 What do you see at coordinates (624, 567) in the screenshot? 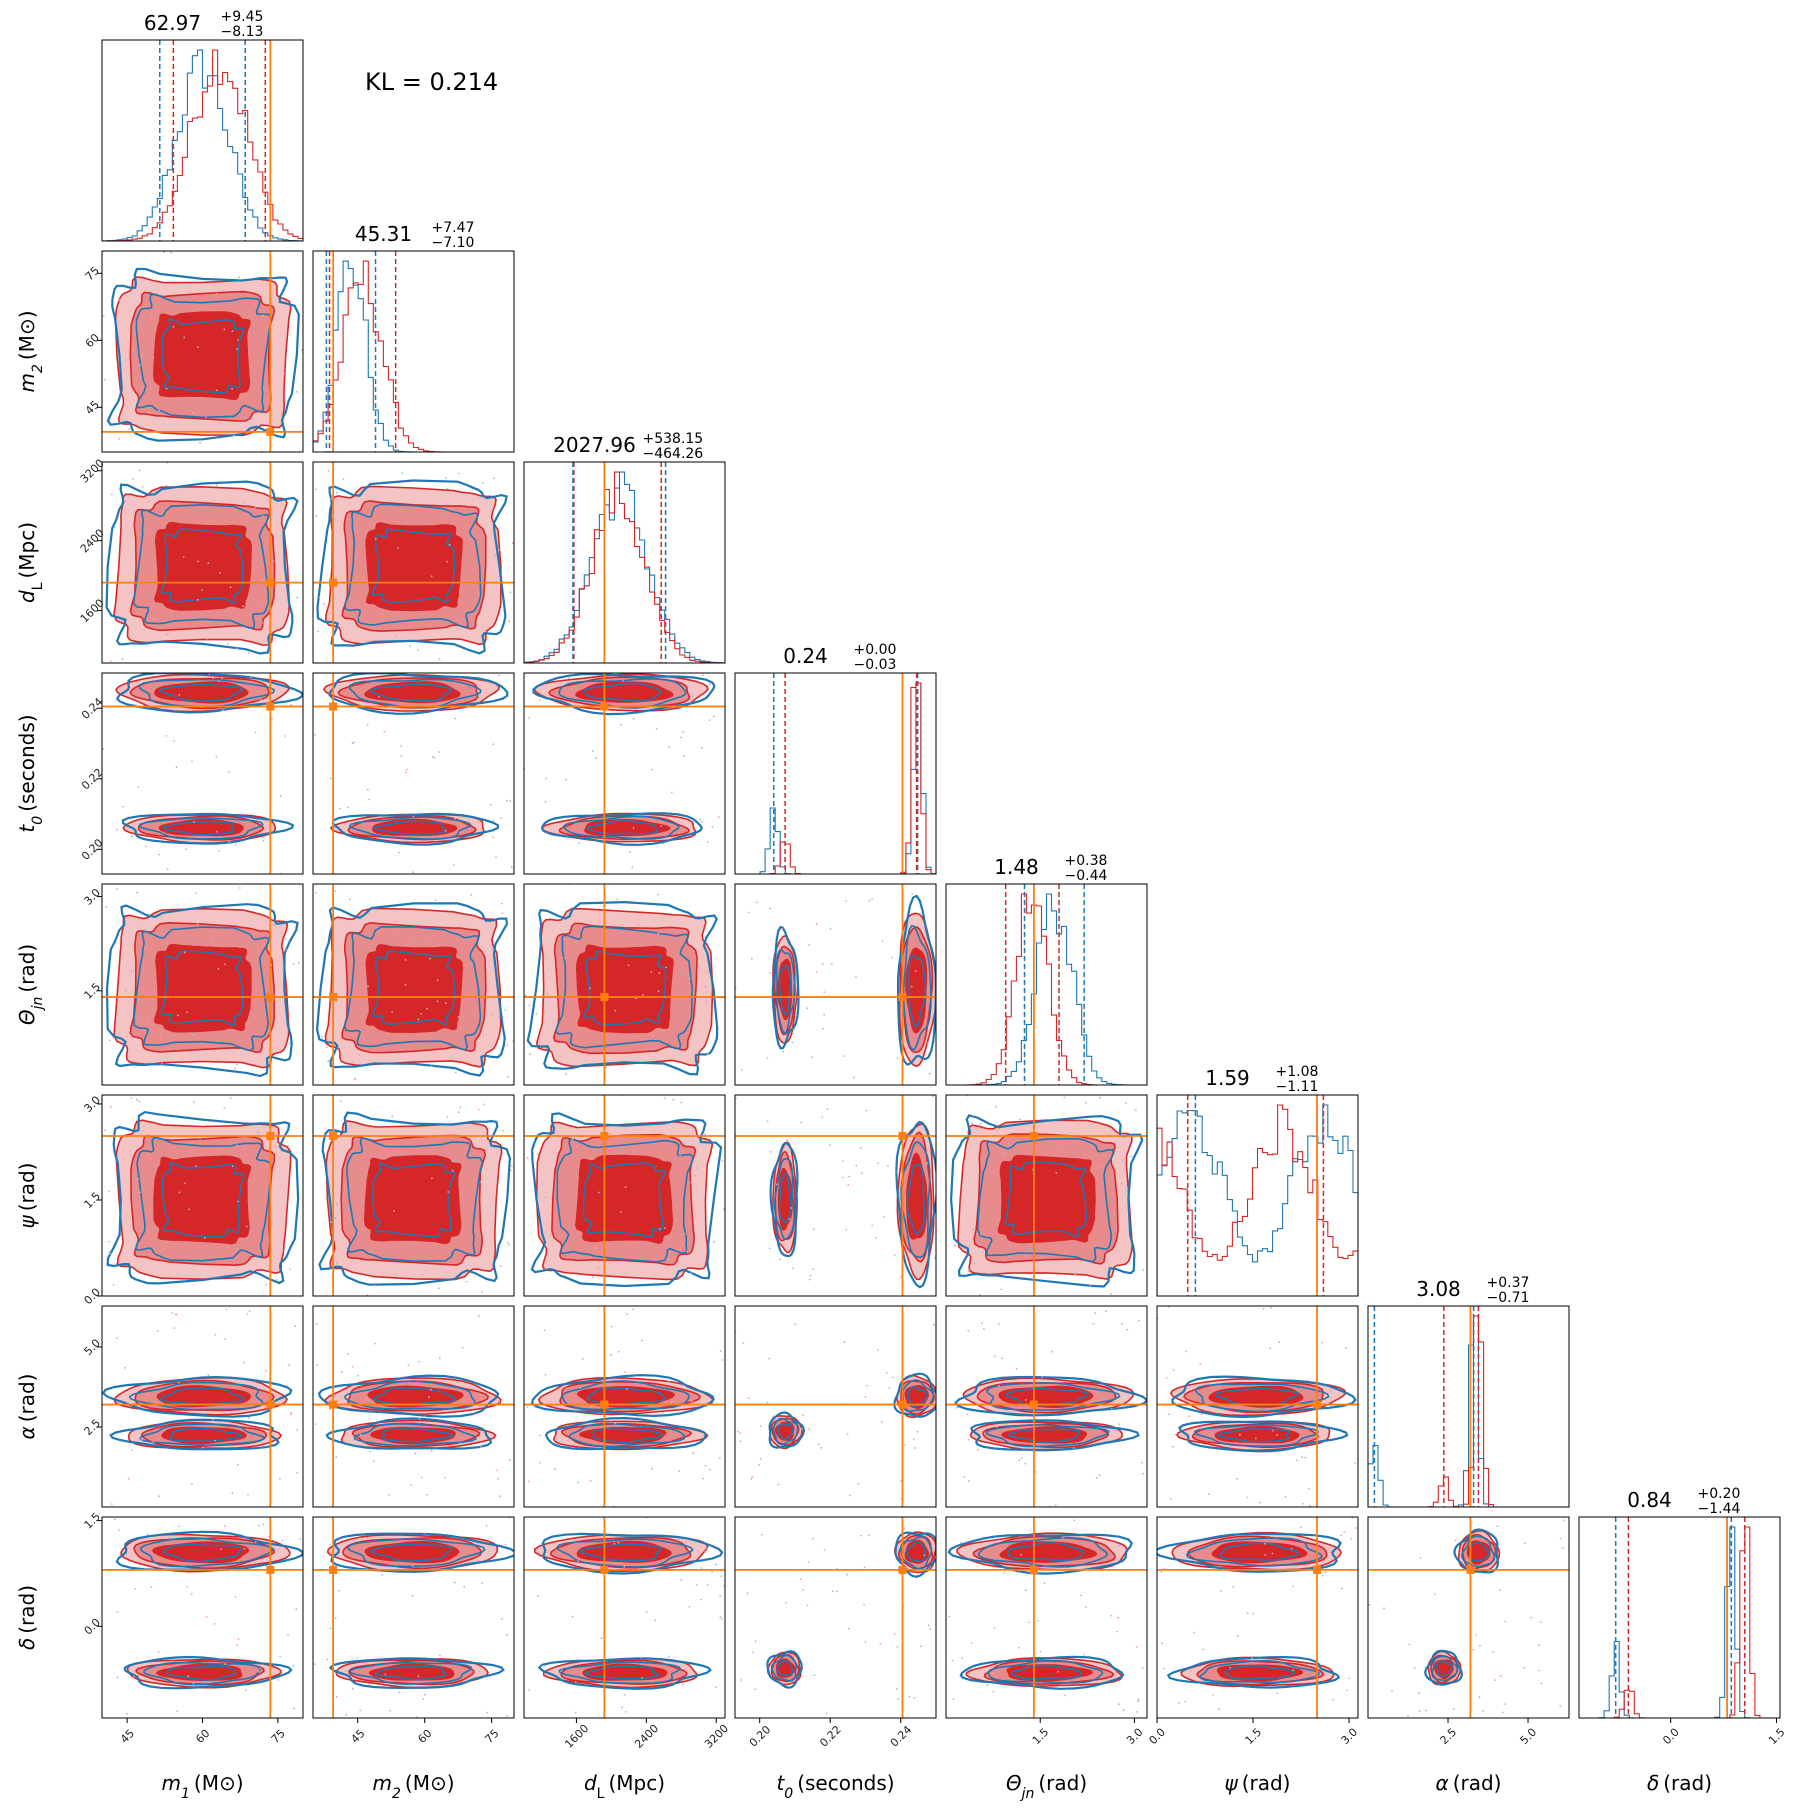
I see `hist-series-b` at bounding box center [624, 567].